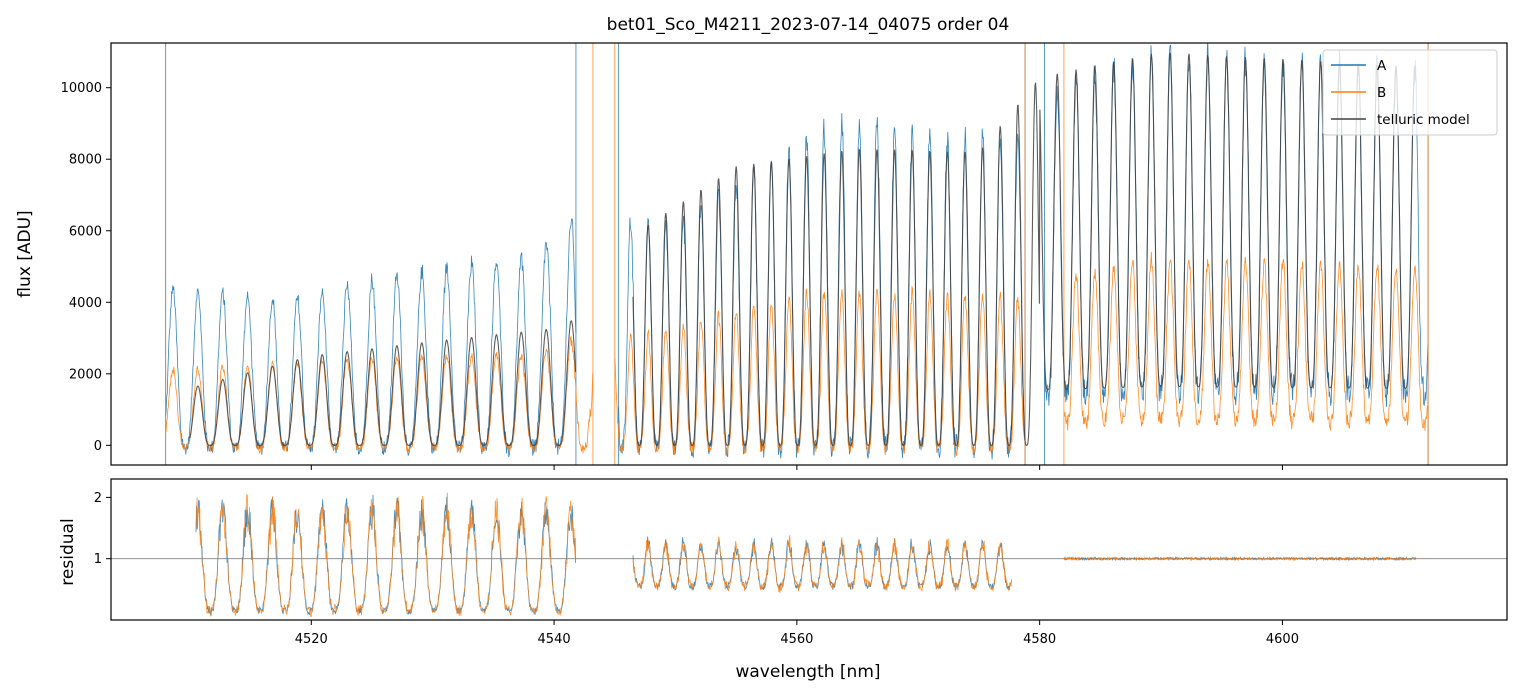 The width and height of the screenshot is (1520, 696). Describe the element at coordinates (383, 382) in the screenshot. I see `series-telluric-model-segment` at that location.